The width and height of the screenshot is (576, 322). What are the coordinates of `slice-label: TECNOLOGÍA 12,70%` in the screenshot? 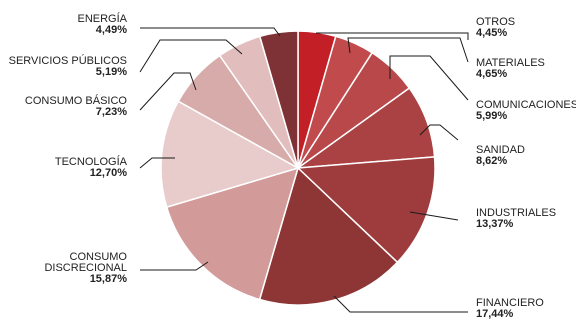 It's located at (91, 167).